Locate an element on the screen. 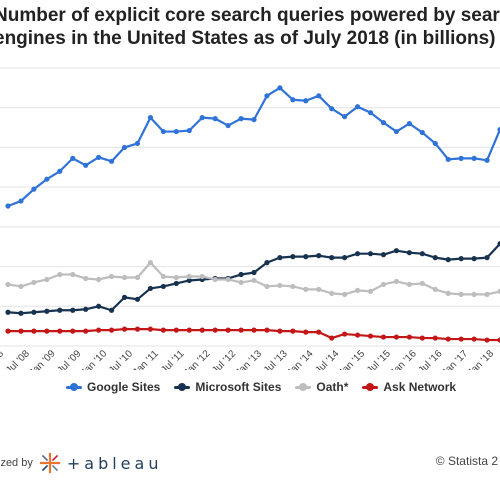 This screenshot has height=500, width=500. legend-item-oath: Oath* is located at coordinates (321, 387).